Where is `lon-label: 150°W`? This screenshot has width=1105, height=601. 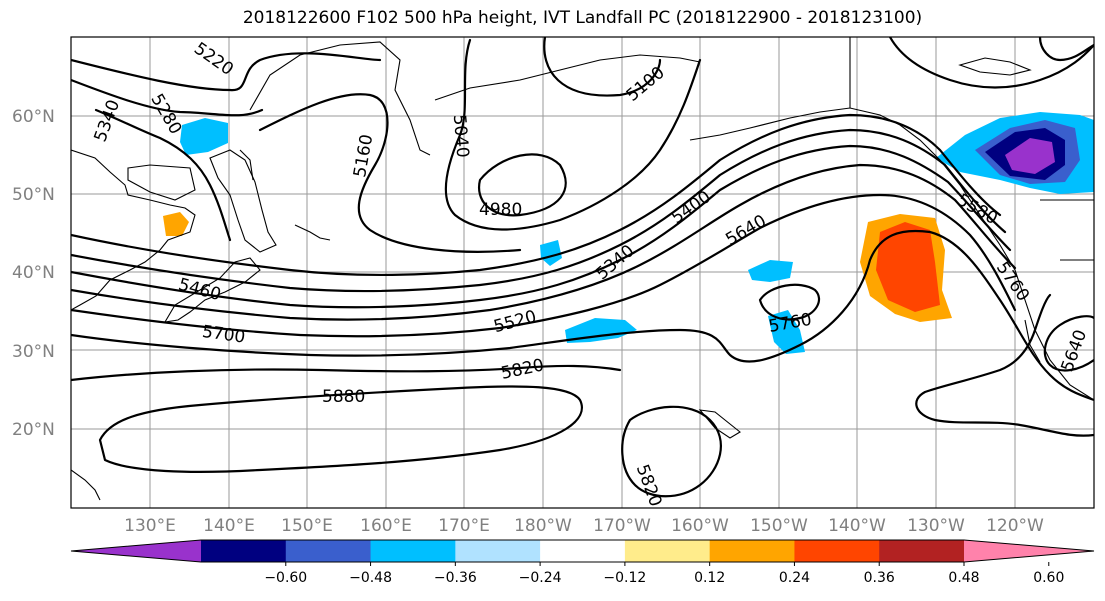
lon-label: 150°W is located at coordinates (779, 526).